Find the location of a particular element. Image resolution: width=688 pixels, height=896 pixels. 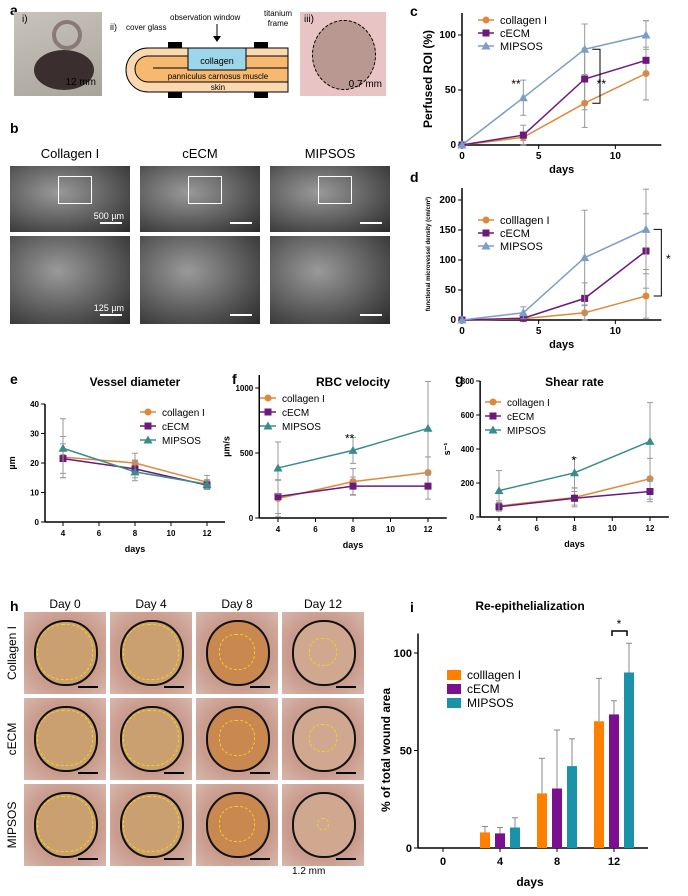

x-tick-label: 5 is located at coordinates (539, 156).